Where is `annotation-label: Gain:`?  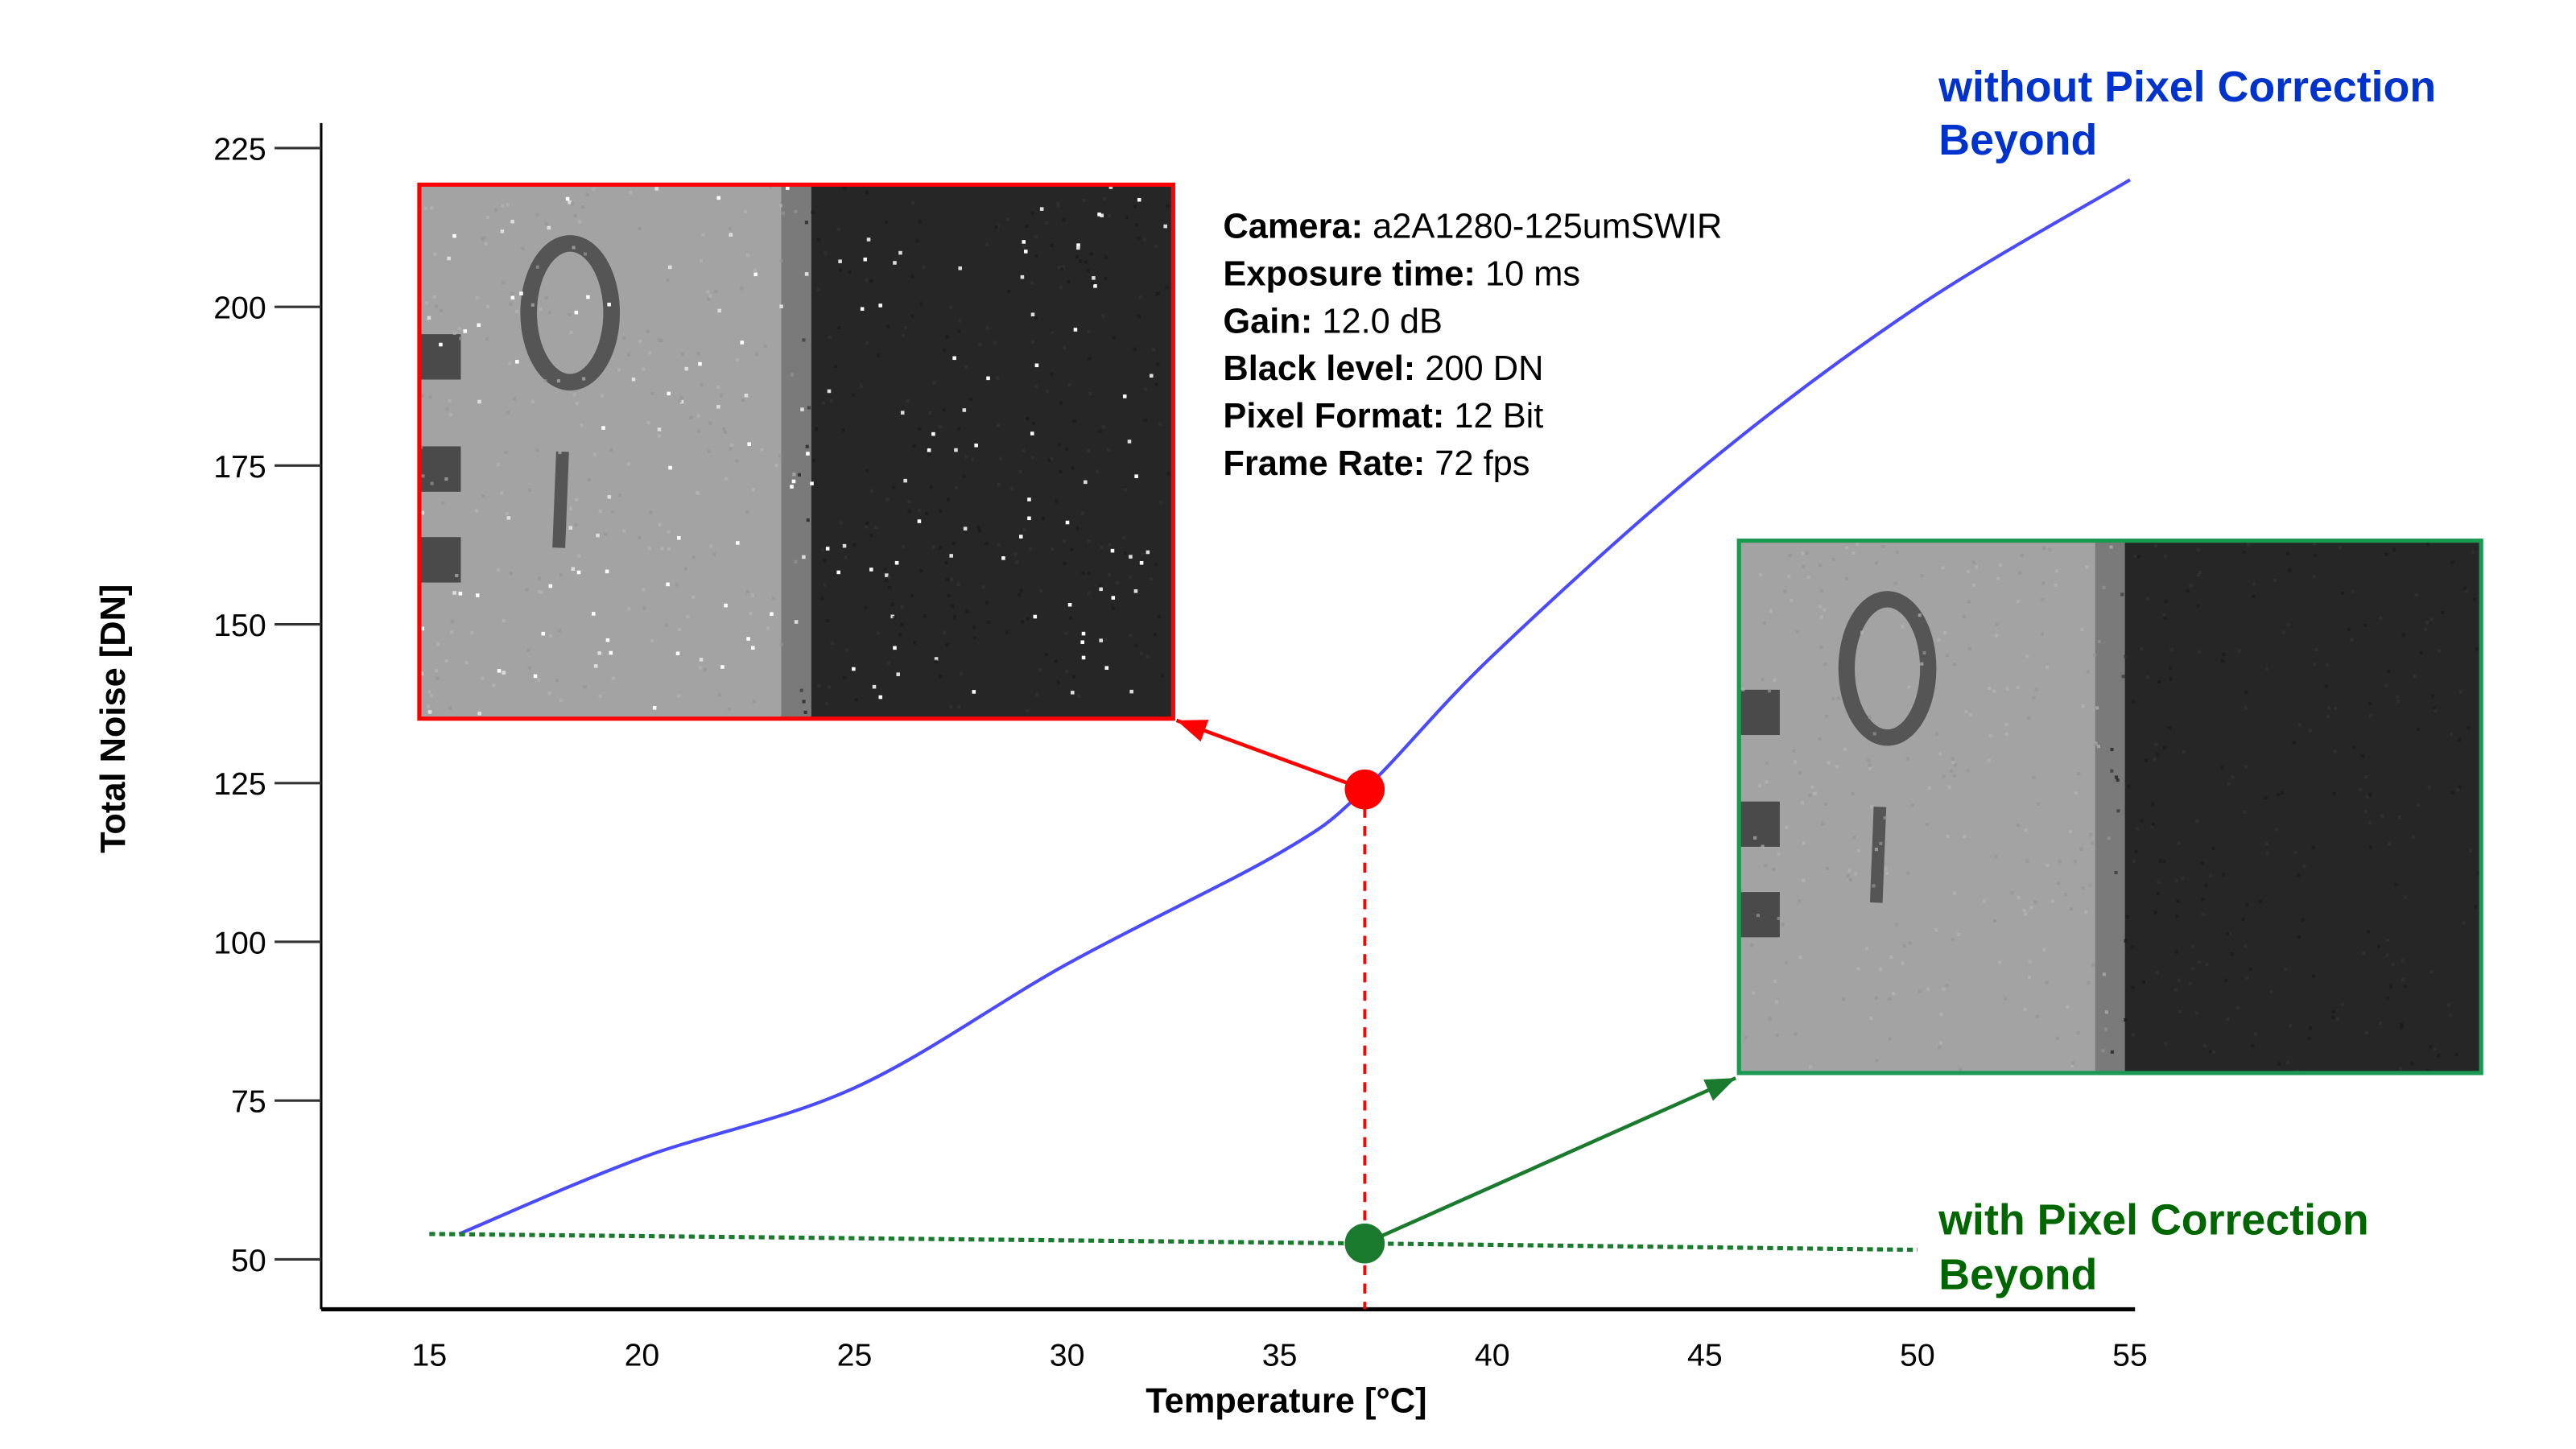 annotation-label: Gain: is located at coordinates (1267, 321).